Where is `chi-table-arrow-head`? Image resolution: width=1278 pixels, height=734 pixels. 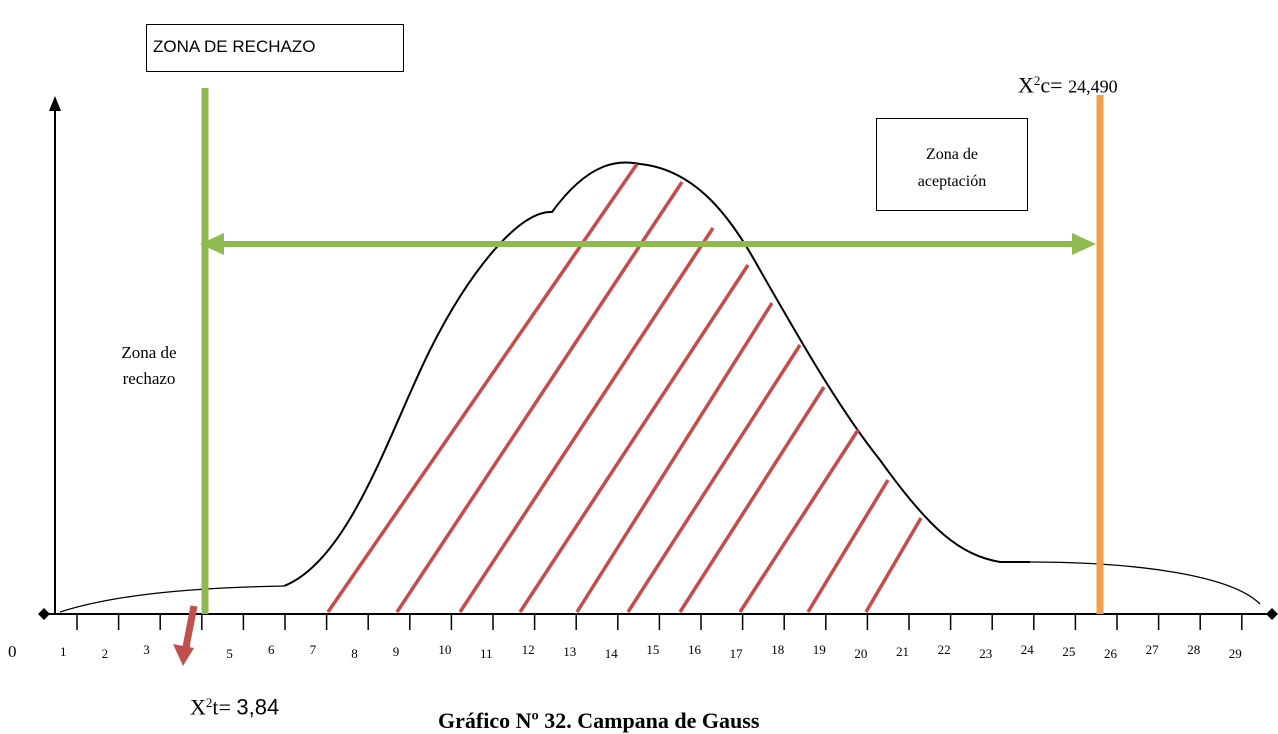
chi-table-arrow-head is located at coordinates (183, 655).